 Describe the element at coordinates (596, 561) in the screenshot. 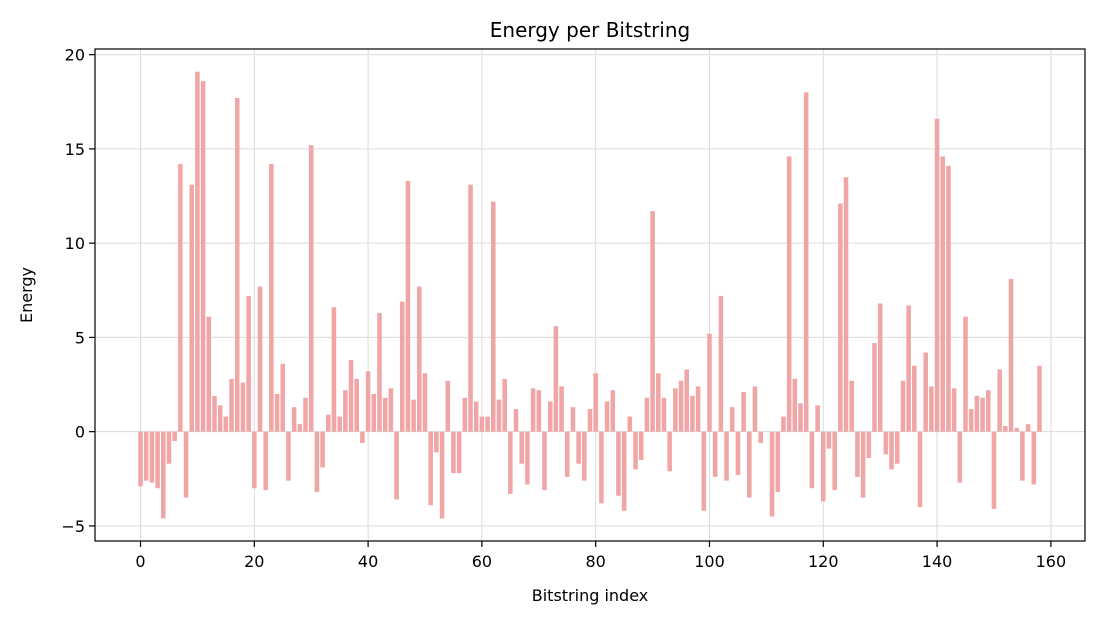

I see `x-tick-label: 80` at that location.